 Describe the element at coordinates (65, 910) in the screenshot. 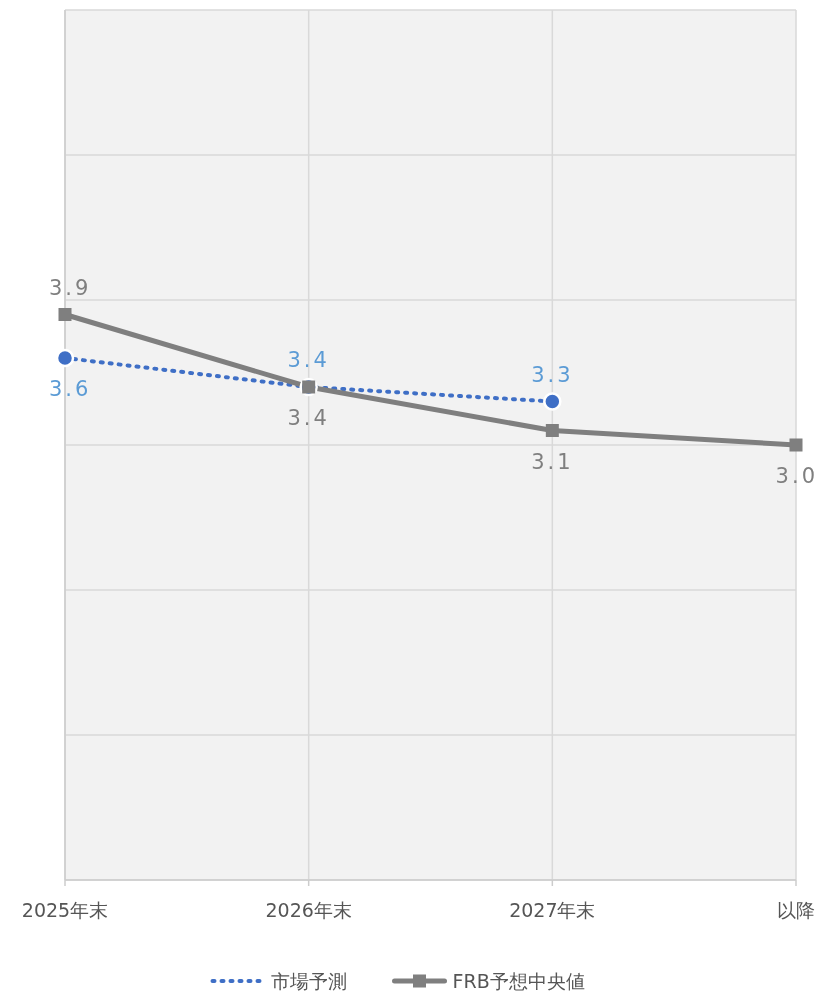

I see `x-tick-label: 2025年末` at that location.